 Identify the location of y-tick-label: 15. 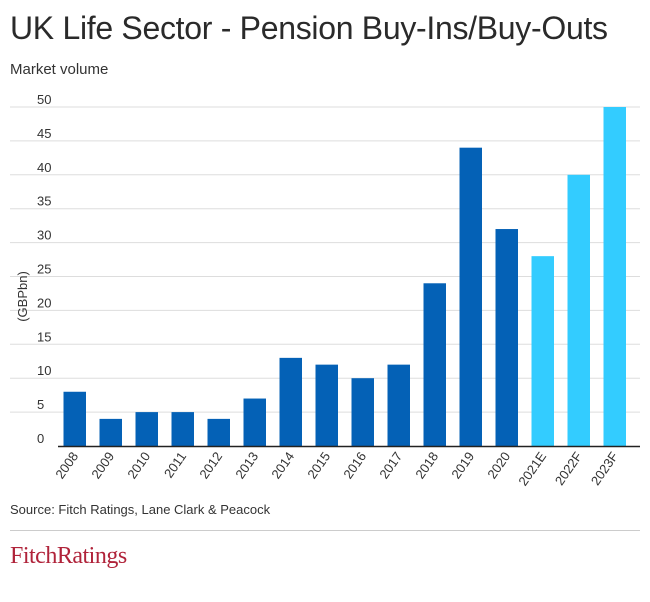
(44, 336).